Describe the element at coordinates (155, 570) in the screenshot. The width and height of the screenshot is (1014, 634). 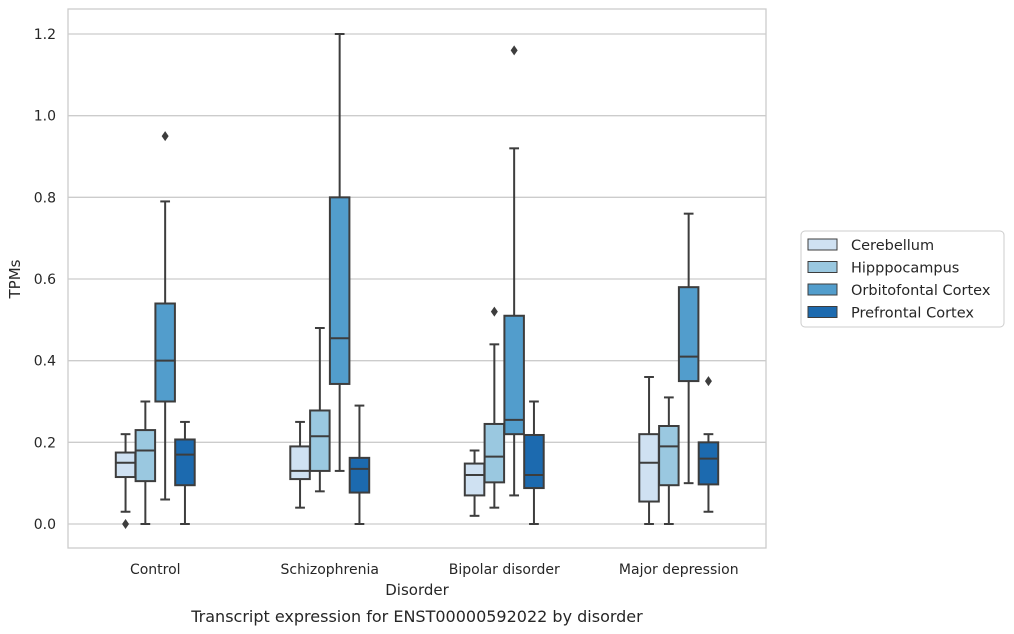
I see `x-tick-label: Control` at that location.